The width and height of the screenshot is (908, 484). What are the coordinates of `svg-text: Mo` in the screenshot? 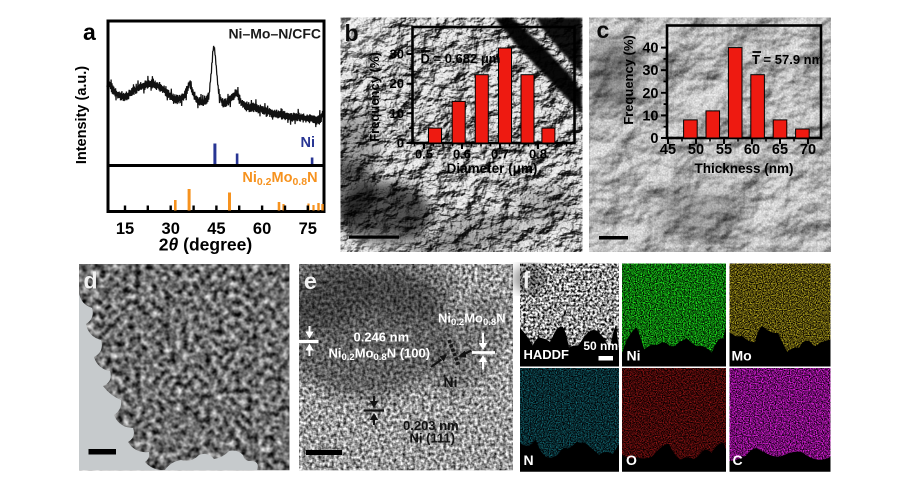 It's located at (742, 356).